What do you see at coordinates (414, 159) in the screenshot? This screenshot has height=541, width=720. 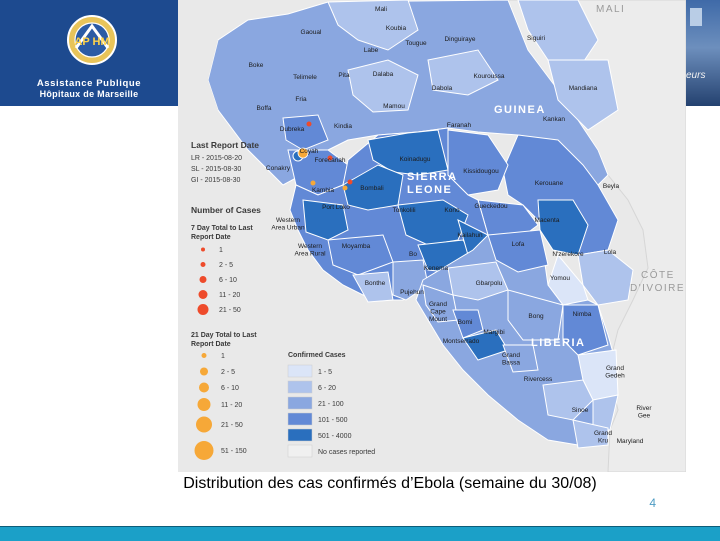 I see `place-label: Koinadugu` at bounding box center [414, 159].